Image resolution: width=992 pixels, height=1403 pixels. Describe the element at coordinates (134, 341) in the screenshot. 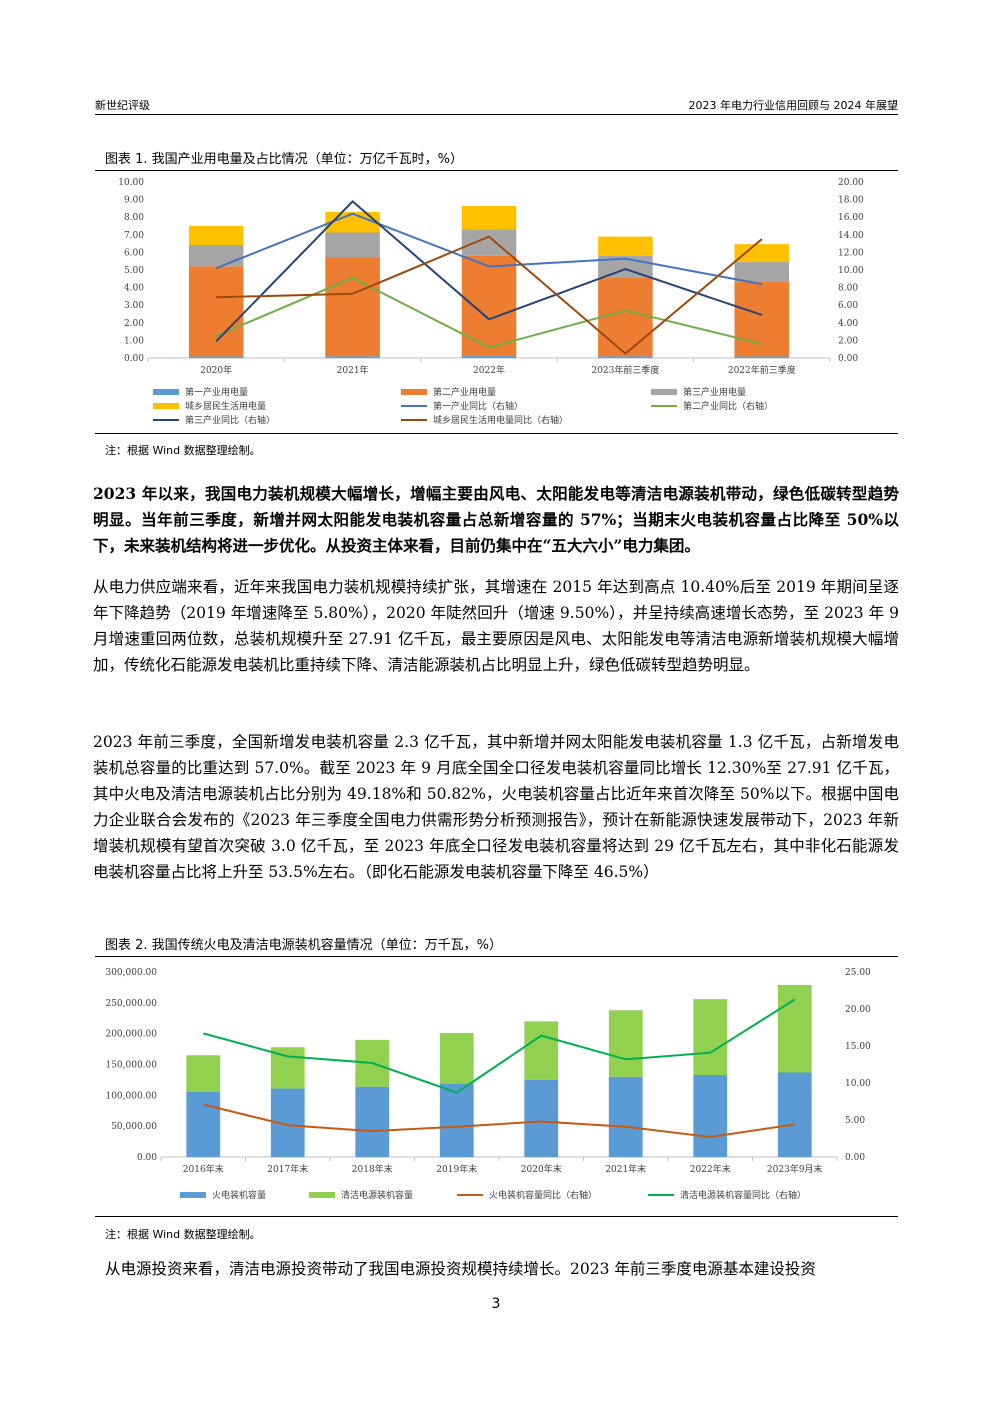

I see `left-axis-tick-label: 1.00` at that location.